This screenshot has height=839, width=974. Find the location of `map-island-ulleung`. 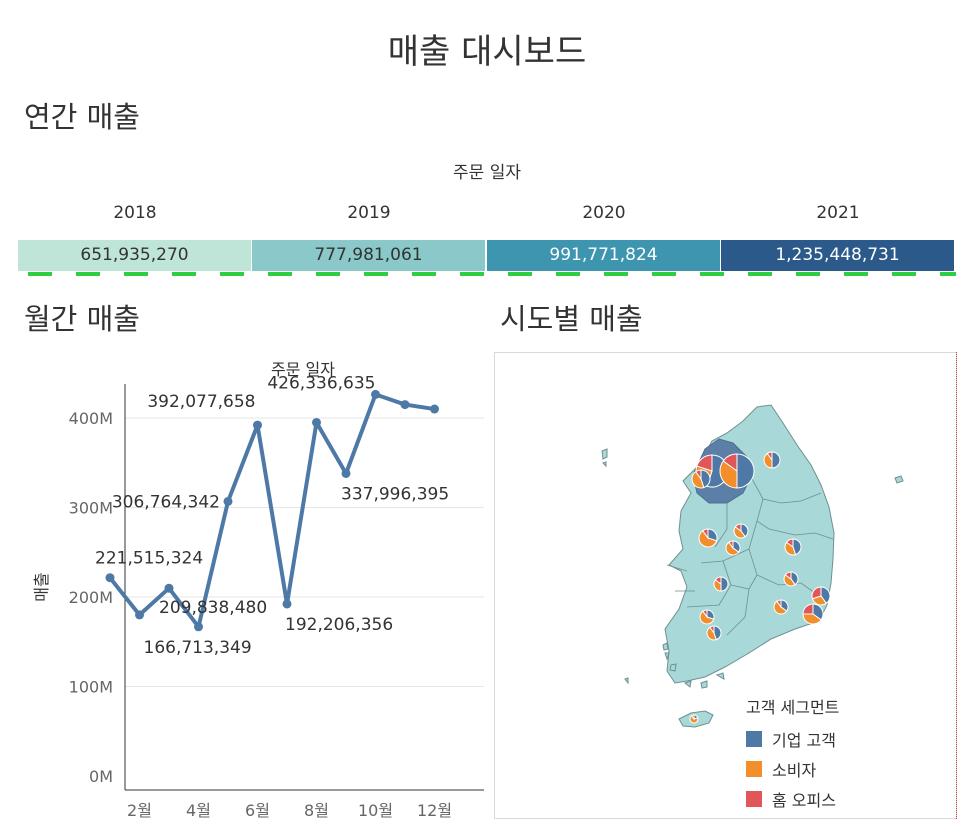

map-island-ulleung is located at coordinates (899, 479).